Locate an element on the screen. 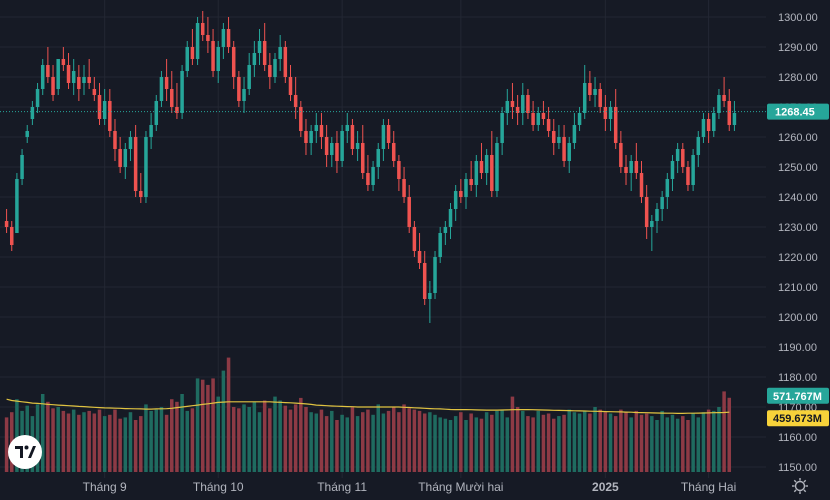 This screenshot has height=500, width=830. gear-icon is located at coordinates (800, 486).